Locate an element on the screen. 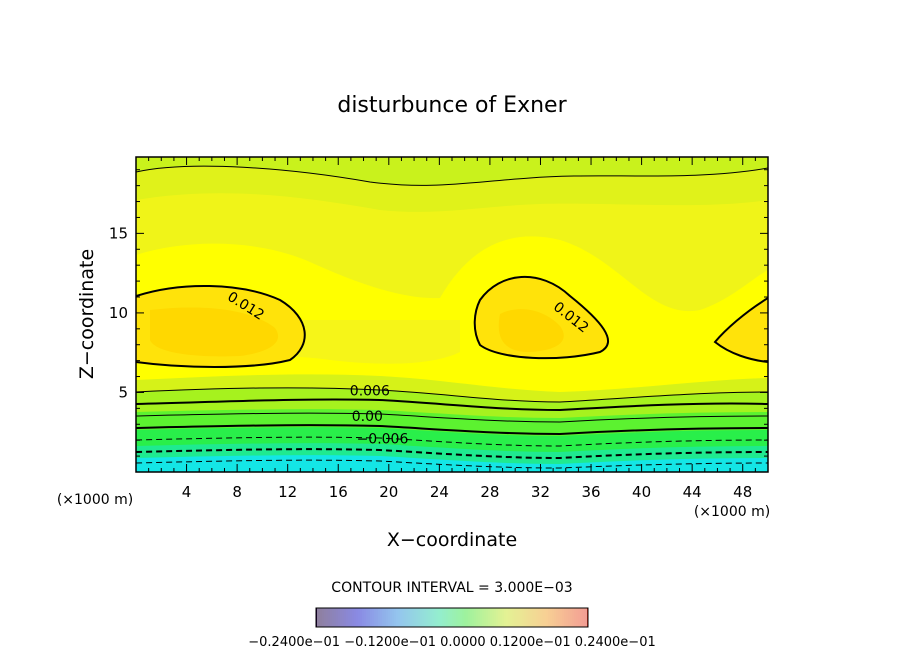 Image resolution: width=904 pixels, height=654 pixels. contour-line-012-right is located at coordinates (740, 330).